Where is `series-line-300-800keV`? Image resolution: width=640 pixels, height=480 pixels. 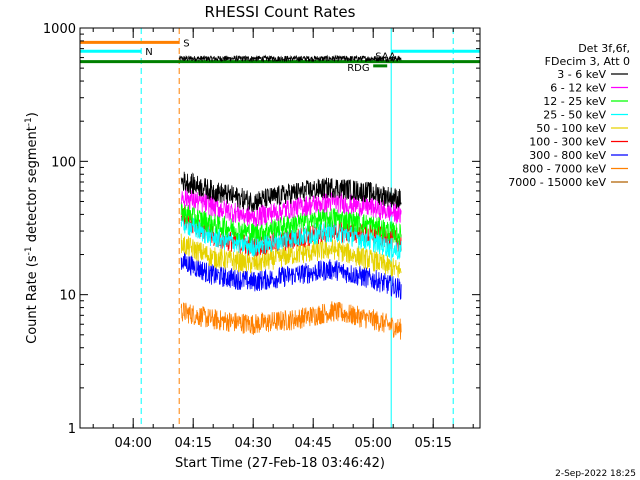 series-line-300-800keV is located at coordinates (291, 276).